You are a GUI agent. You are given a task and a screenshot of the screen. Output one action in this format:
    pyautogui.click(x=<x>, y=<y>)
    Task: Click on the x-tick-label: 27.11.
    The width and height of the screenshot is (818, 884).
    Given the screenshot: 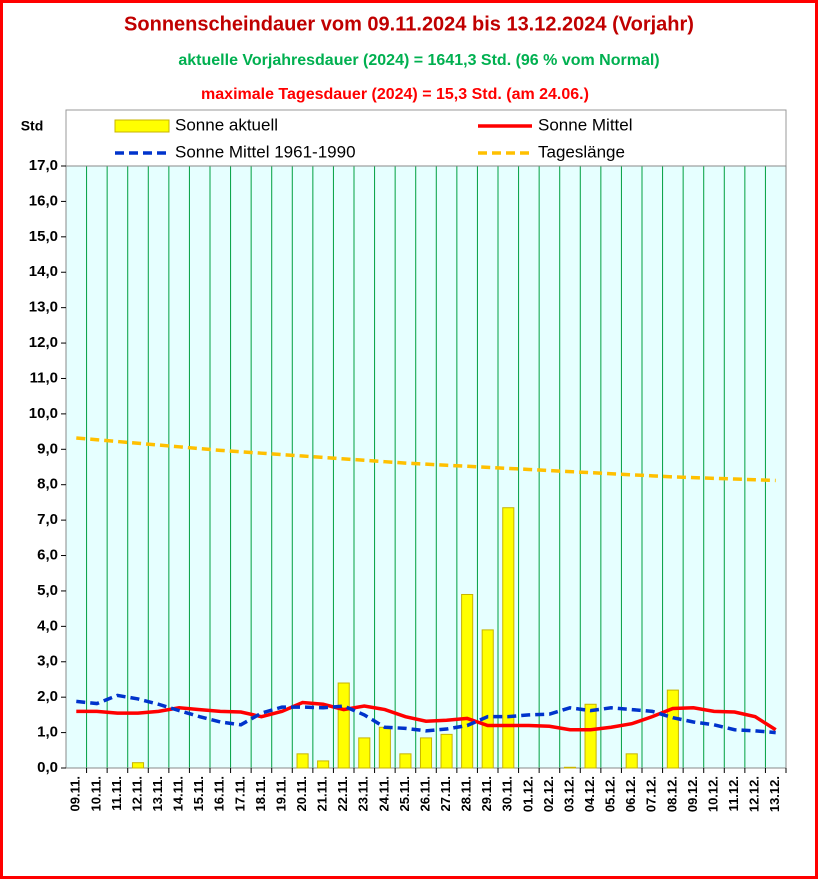 What is the action you would take?
    pyautogui.click(x=445, y=793)
    